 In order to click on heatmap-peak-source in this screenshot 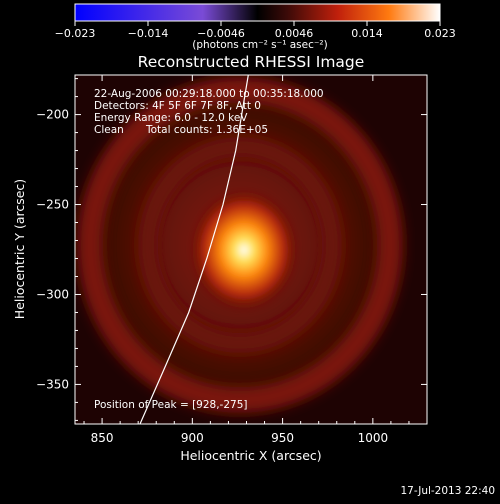, I will do `click(244, 250)`.